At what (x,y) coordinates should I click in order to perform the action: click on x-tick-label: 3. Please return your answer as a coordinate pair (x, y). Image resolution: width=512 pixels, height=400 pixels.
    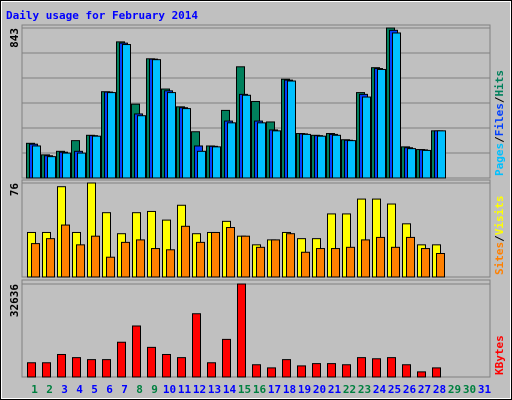
    Looking at the image, I should click on (64, 389).